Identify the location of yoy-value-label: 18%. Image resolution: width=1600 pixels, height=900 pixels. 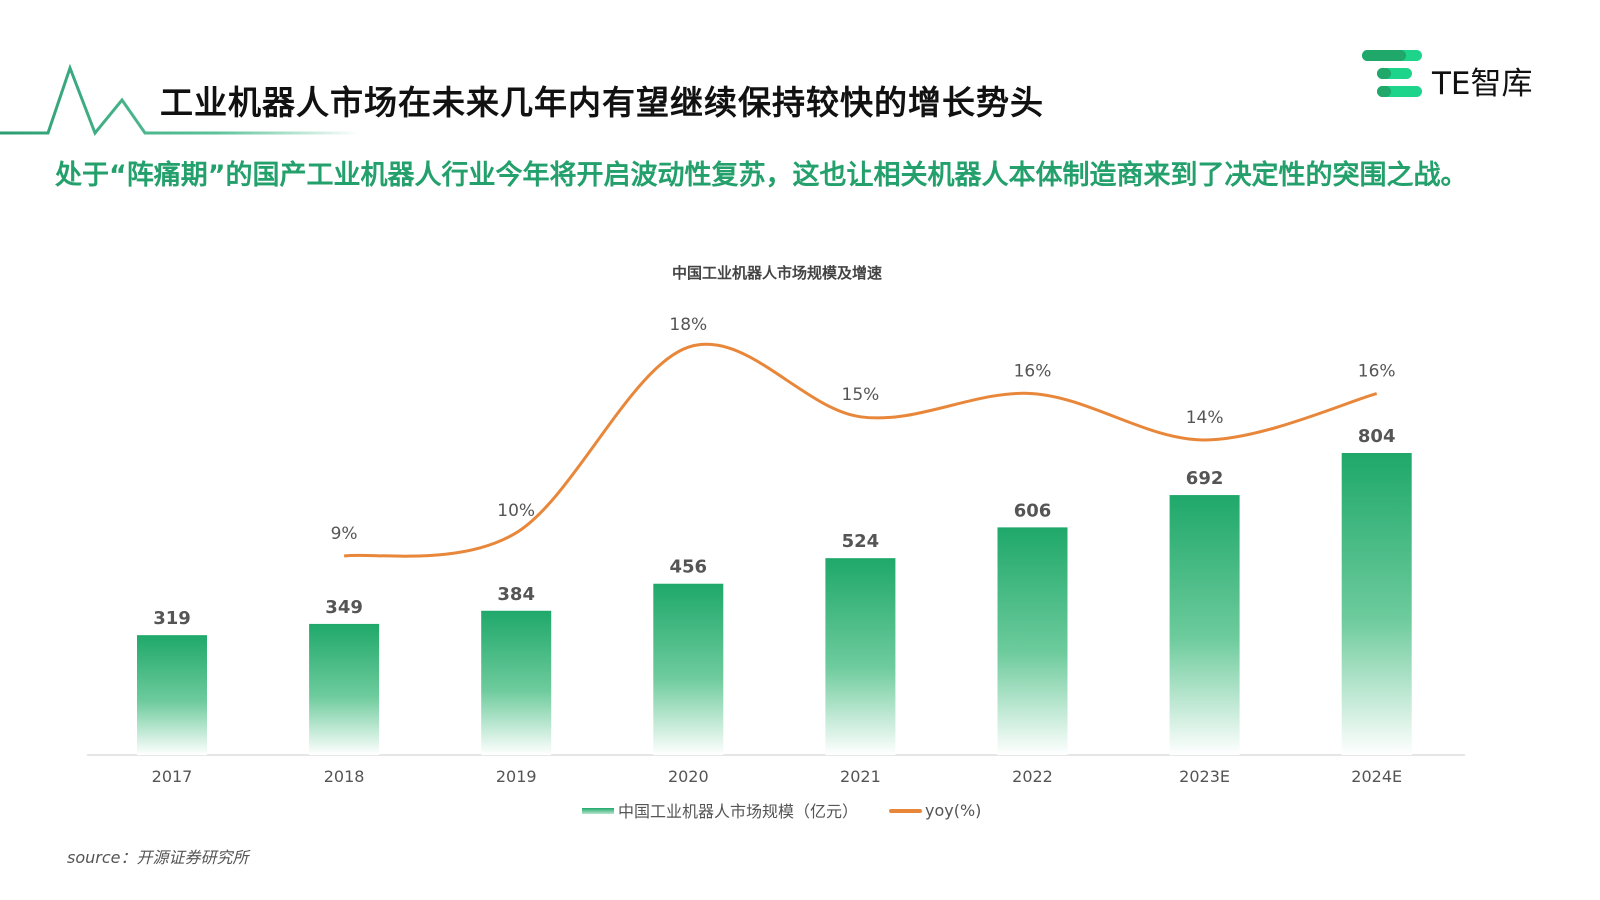
(688, 325).